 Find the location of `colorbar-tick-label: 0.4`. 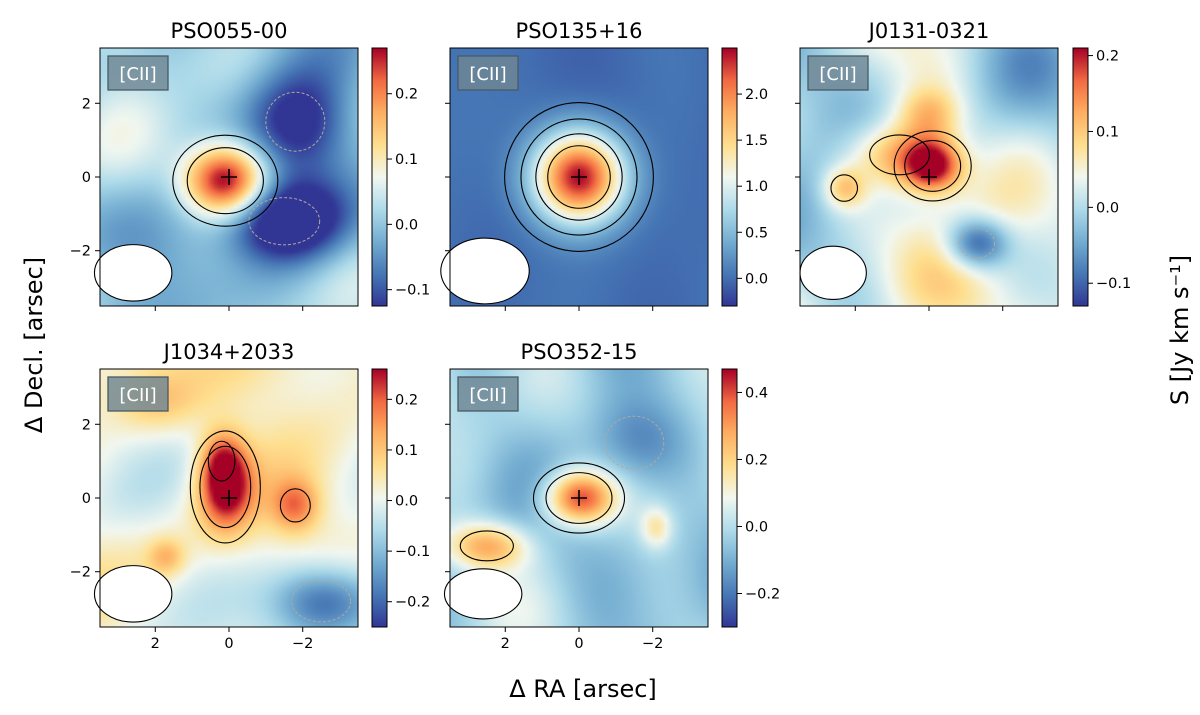

colorbar-tick-label: 0.4 is located at coordinates (756, 393).